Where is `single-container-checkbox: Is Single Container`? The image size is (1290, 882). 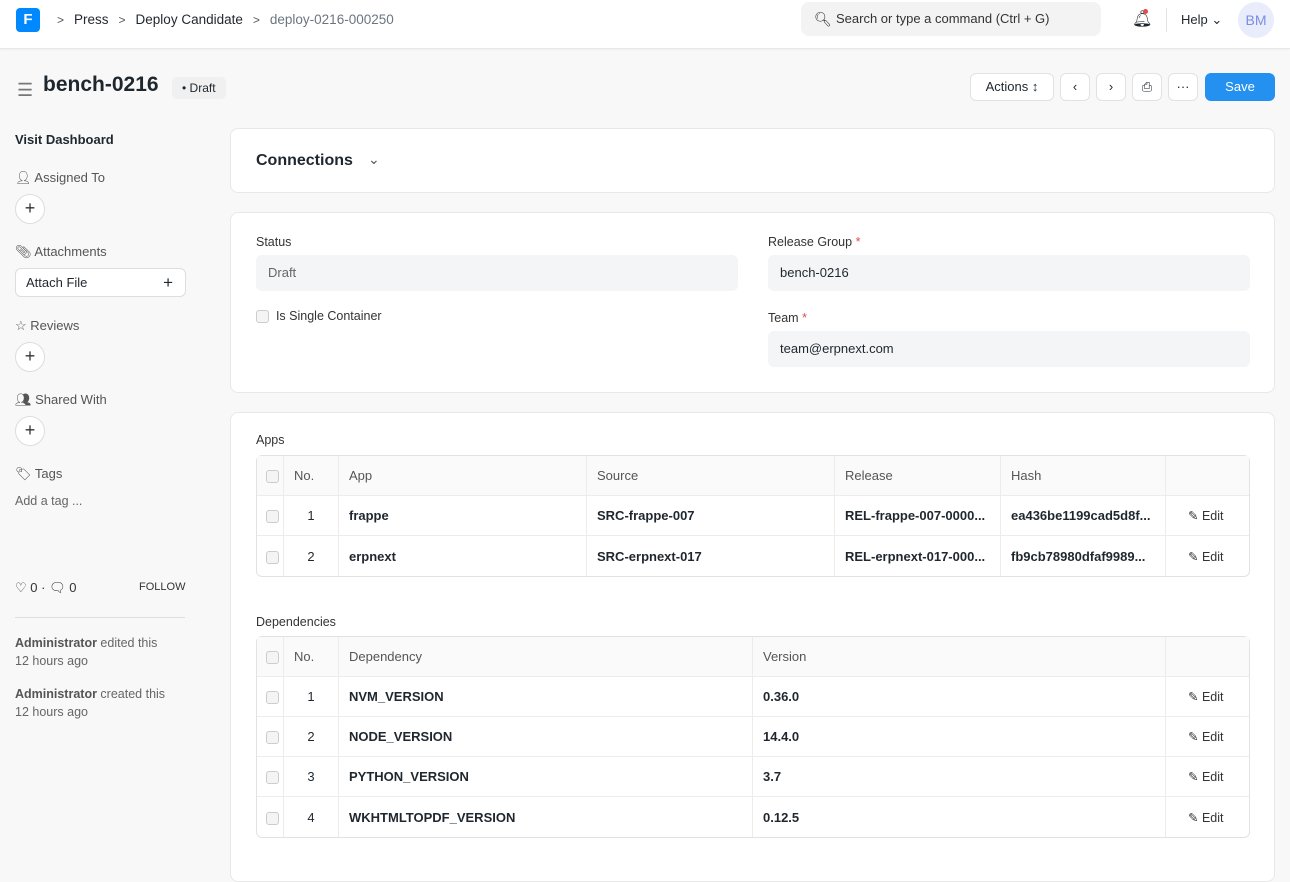
single-container-checkbox: Is Single Container is located at coordinates (319, 316).